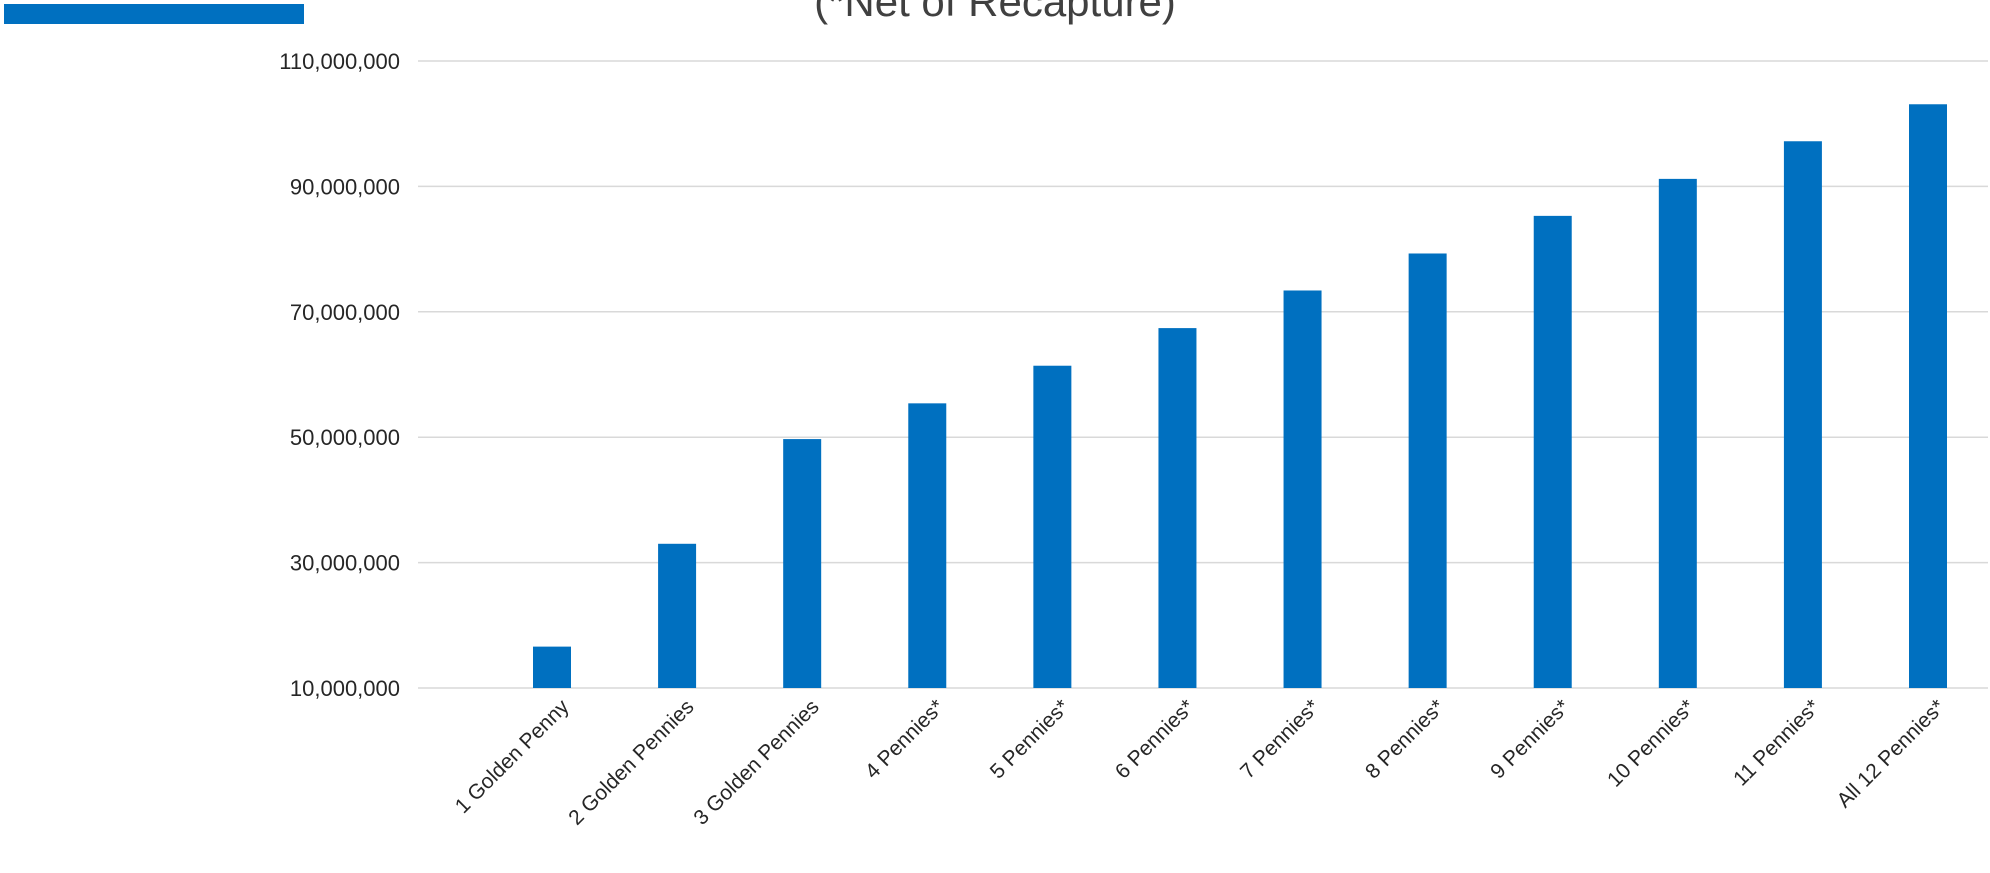 This screenshot has width=1990, height=873. Describe the element at coordinates (995, 12) in the screenshot. I see `chart-title: (*Net of Recapture)` at that location.